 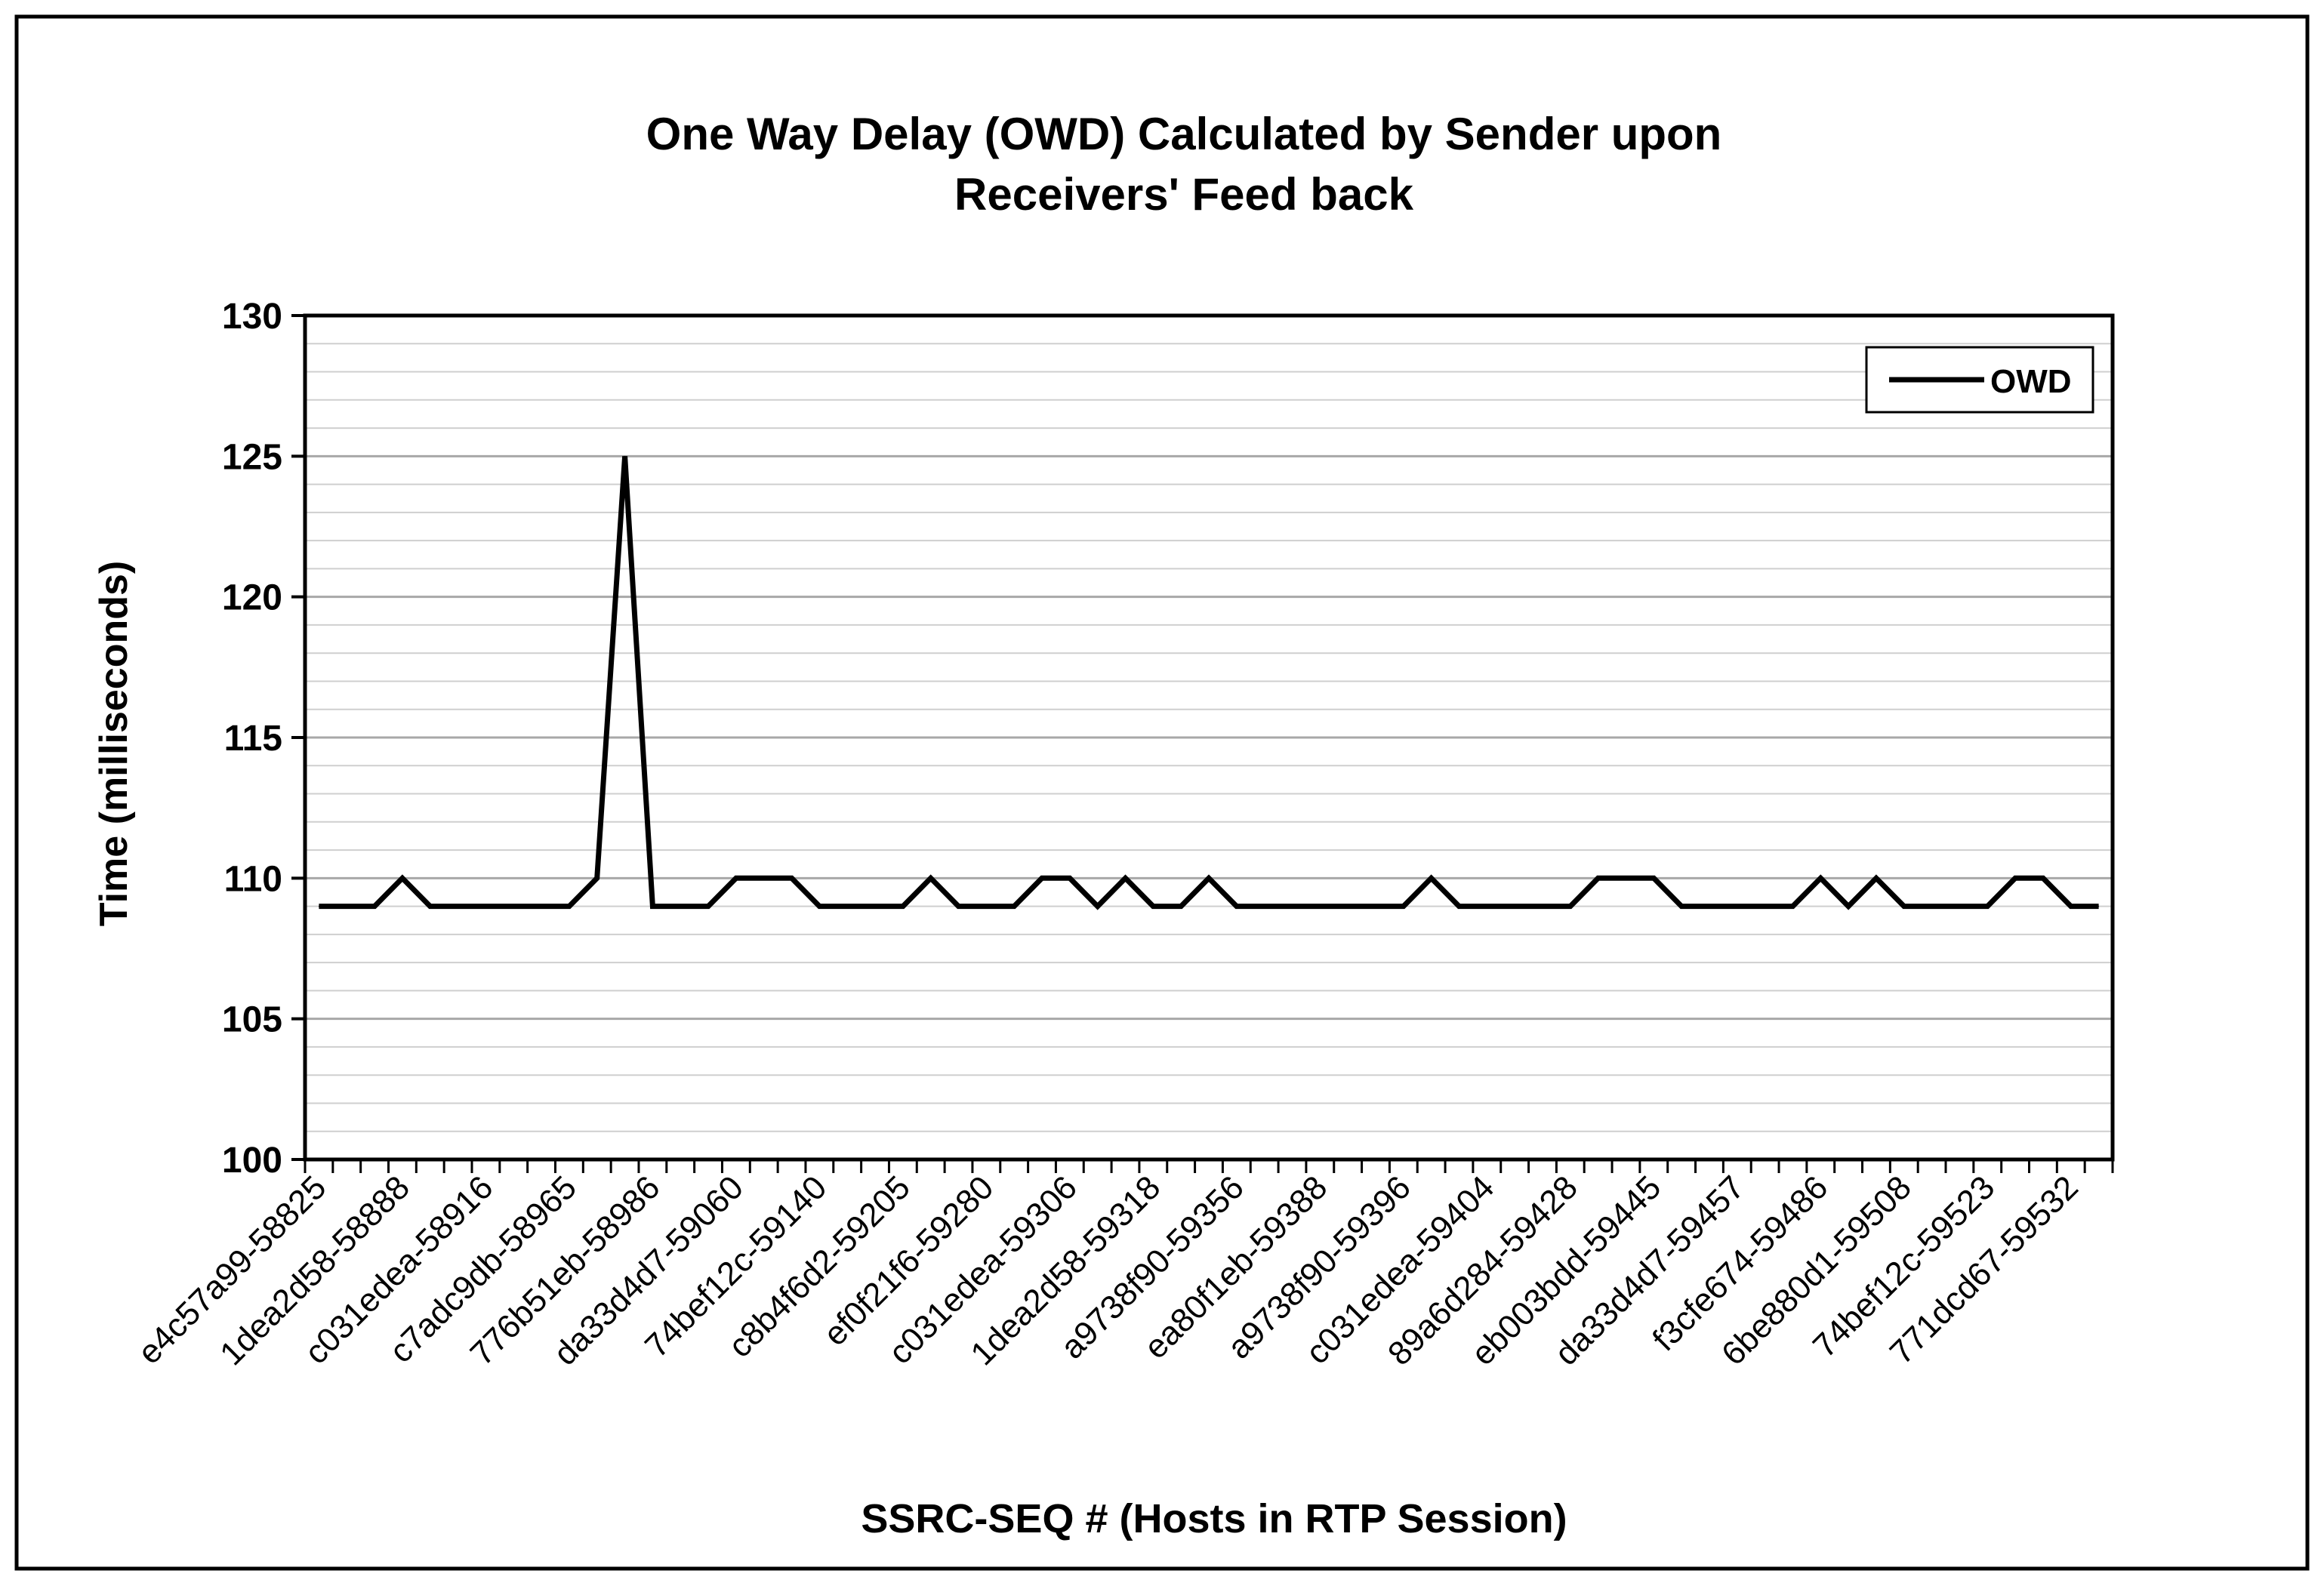 What do you see at coordinates (1184, 195) in the screenshot?
I see `chart-title-line2: Receivers' Feed back` at bounding box center [1184, 195].